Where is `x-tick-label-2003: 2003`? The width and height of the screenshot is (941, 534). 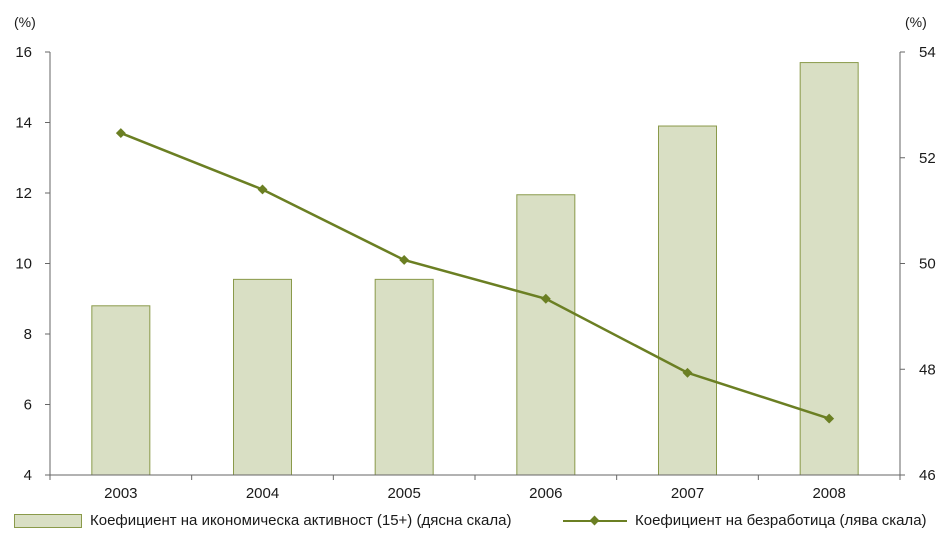
x-tick-label-2003: 2003 is located at coordinates (120, 493).